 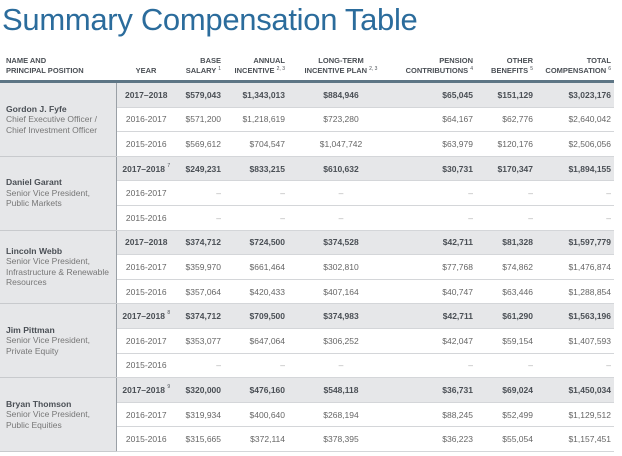 What do you see at coordinates (200, 144) in the screenshot?
I see `base-cell: $569,612` at bounding box center [200, 144].